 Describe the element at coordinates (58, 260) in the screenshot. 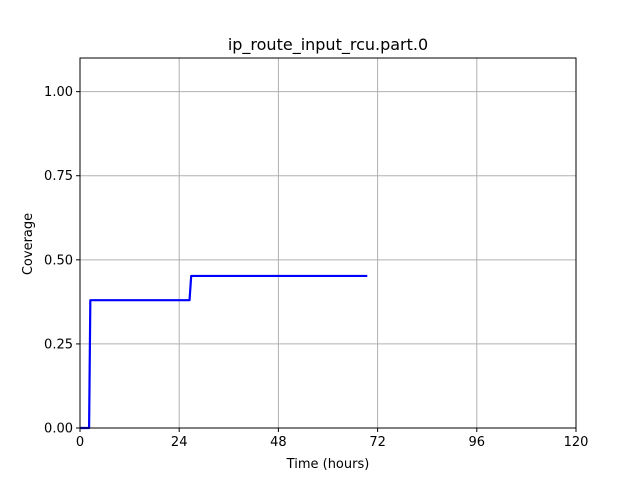

I see `y-tick-label: 0.50` at that location.